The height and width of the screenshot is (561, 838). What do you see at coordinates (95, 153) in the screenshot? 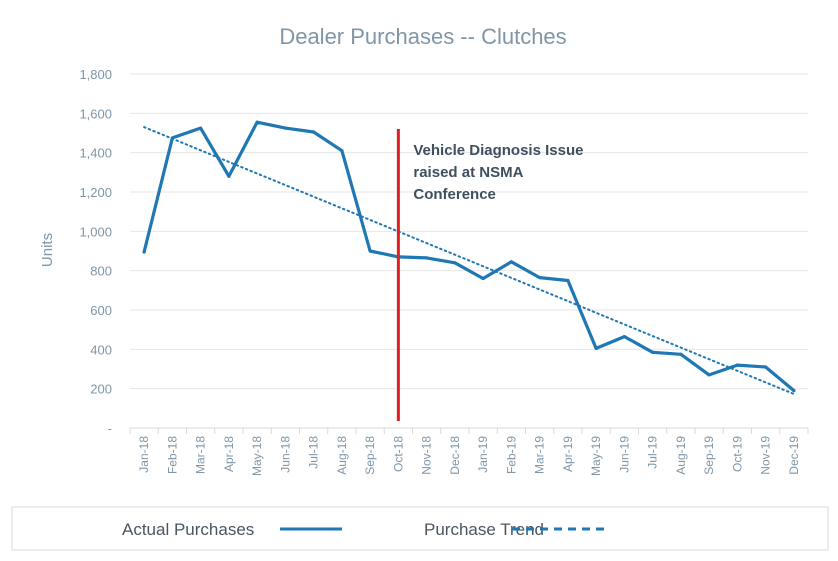
I see `y-tick-label: 1,400` at bounding box center [95, 153].